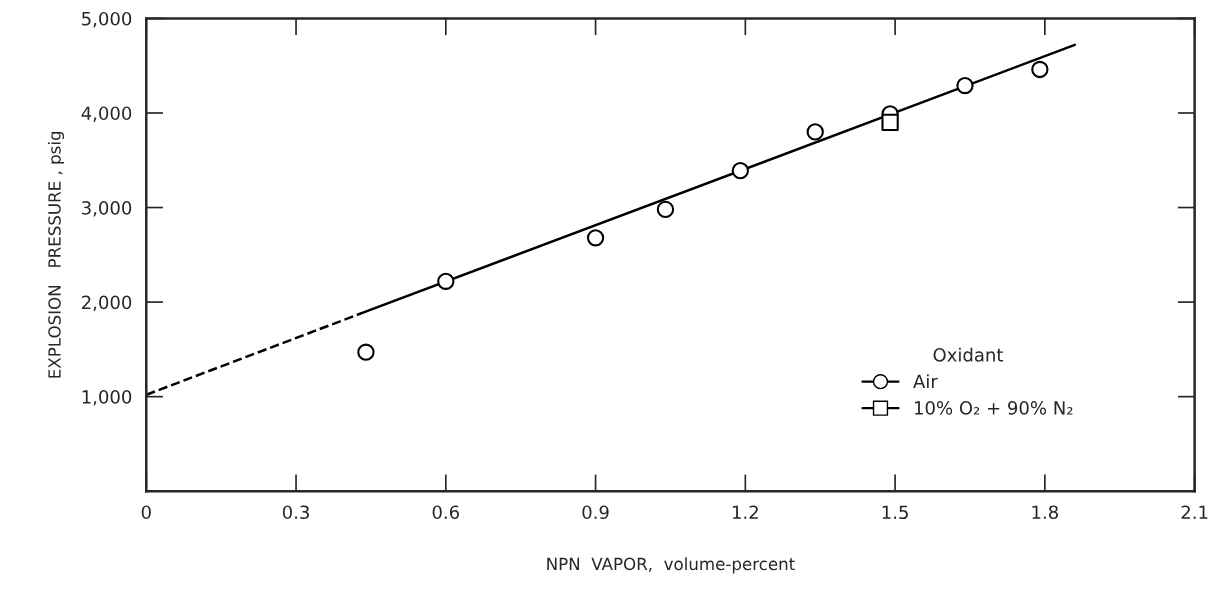  Describe the element at coordinates (107, 398) in the screenshot. I see `y-tick-label: 1,000` at that location.